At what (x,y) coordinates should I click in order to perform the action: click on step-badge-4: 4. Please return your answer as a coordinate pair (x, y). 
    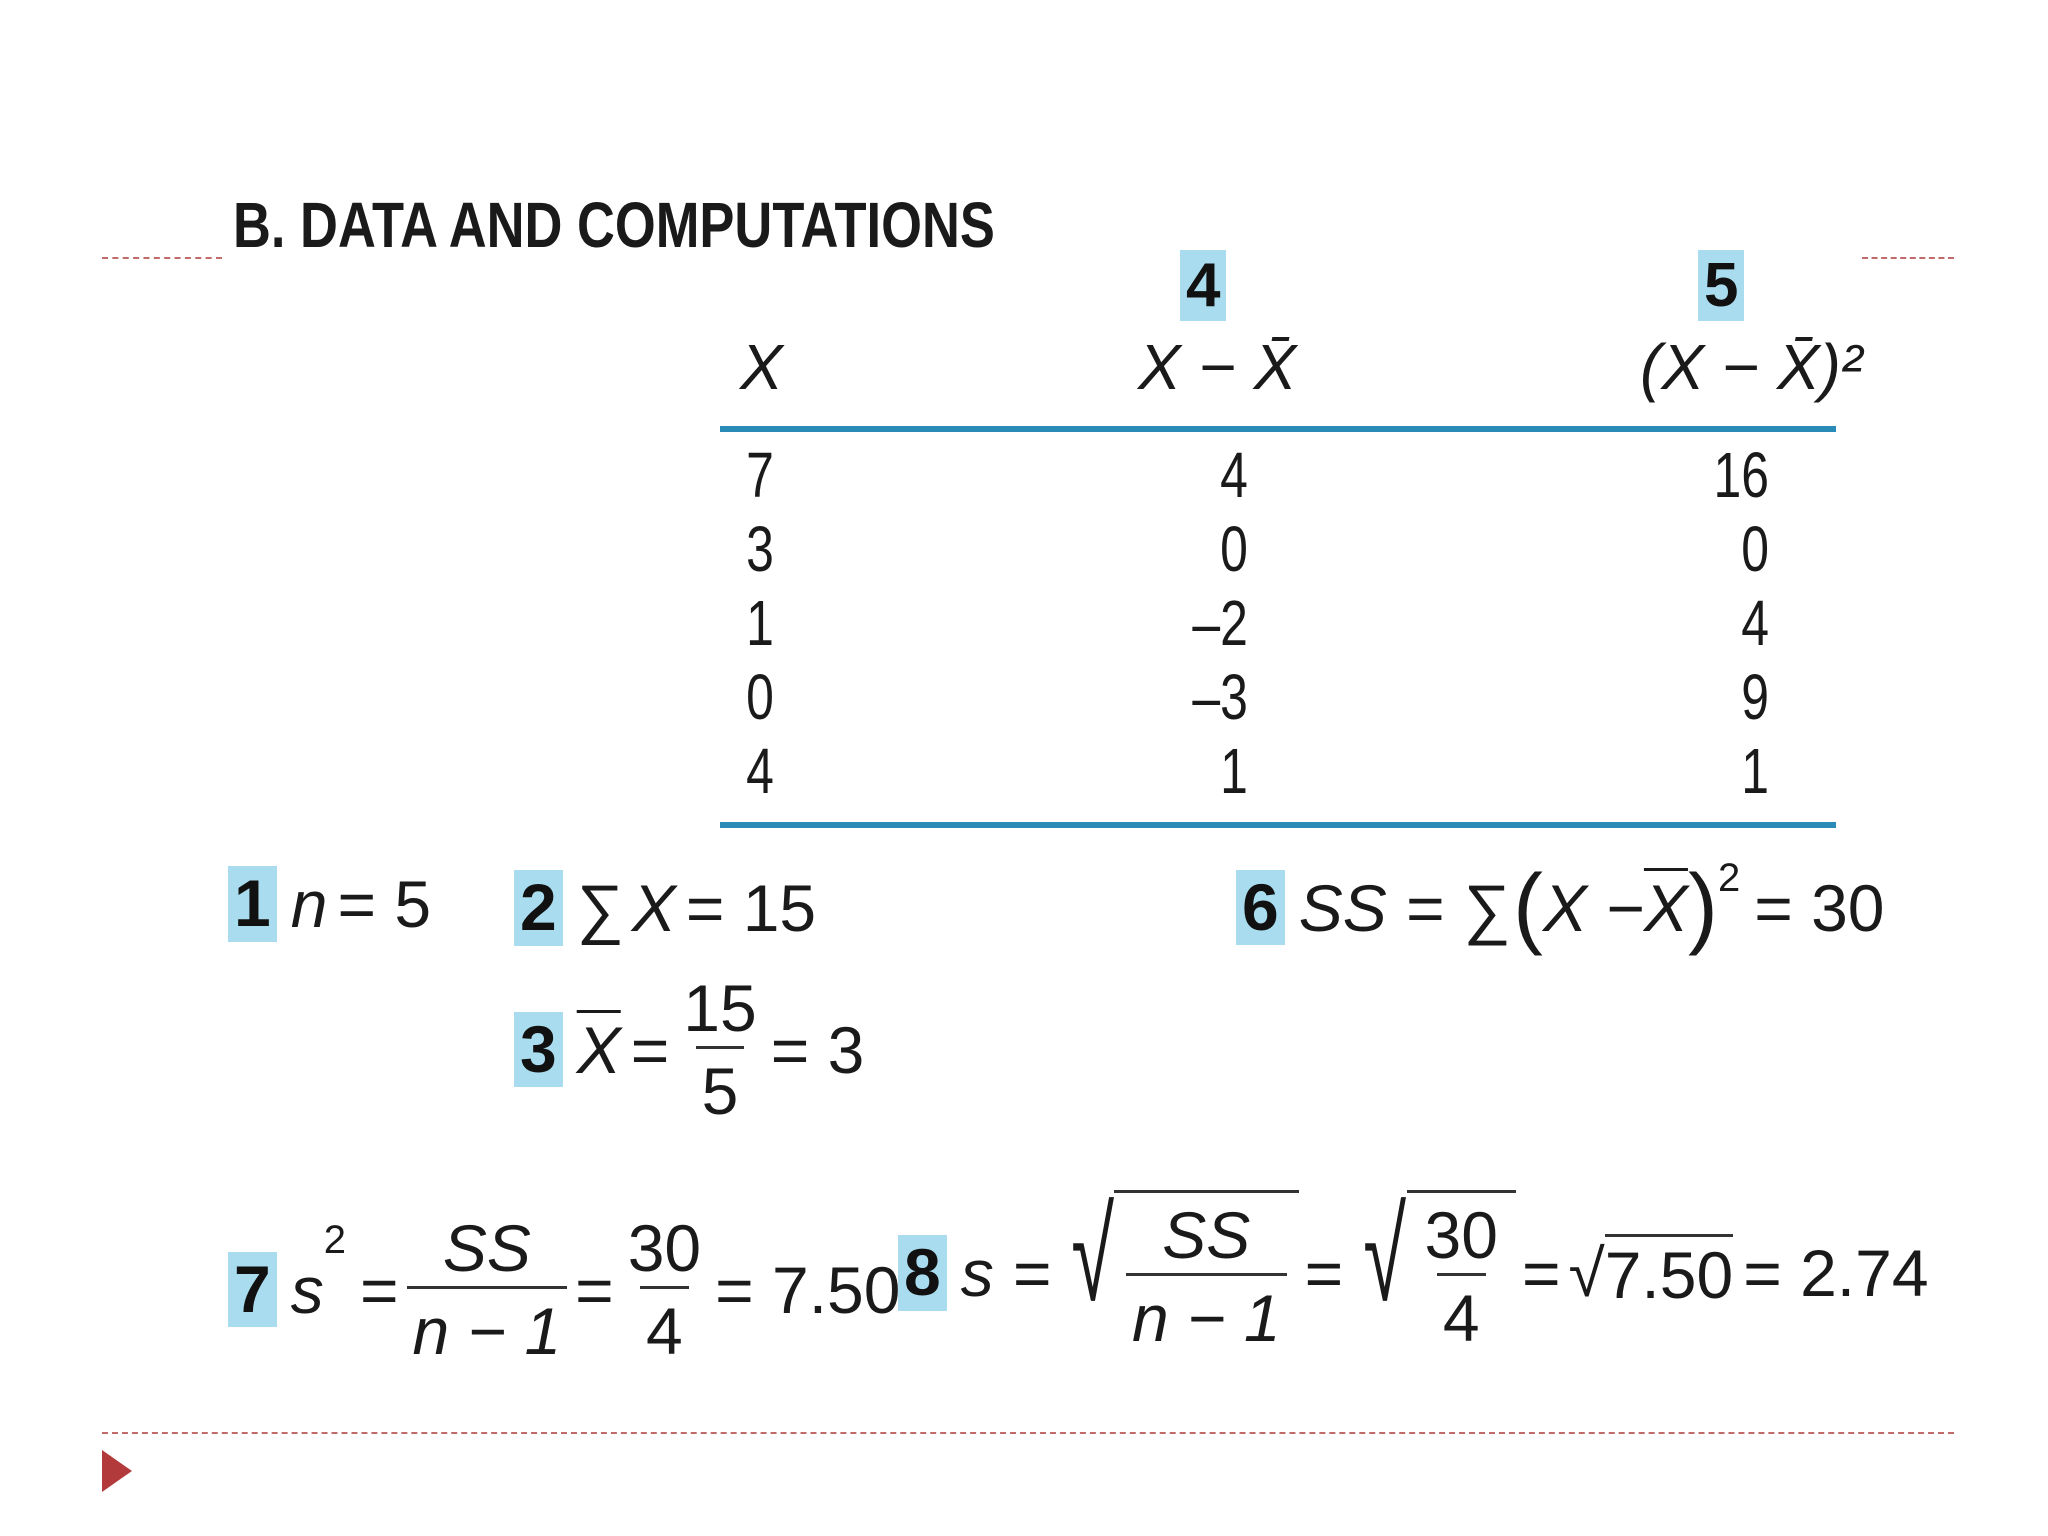
    Looking at the image, I should click on (1203, 286).